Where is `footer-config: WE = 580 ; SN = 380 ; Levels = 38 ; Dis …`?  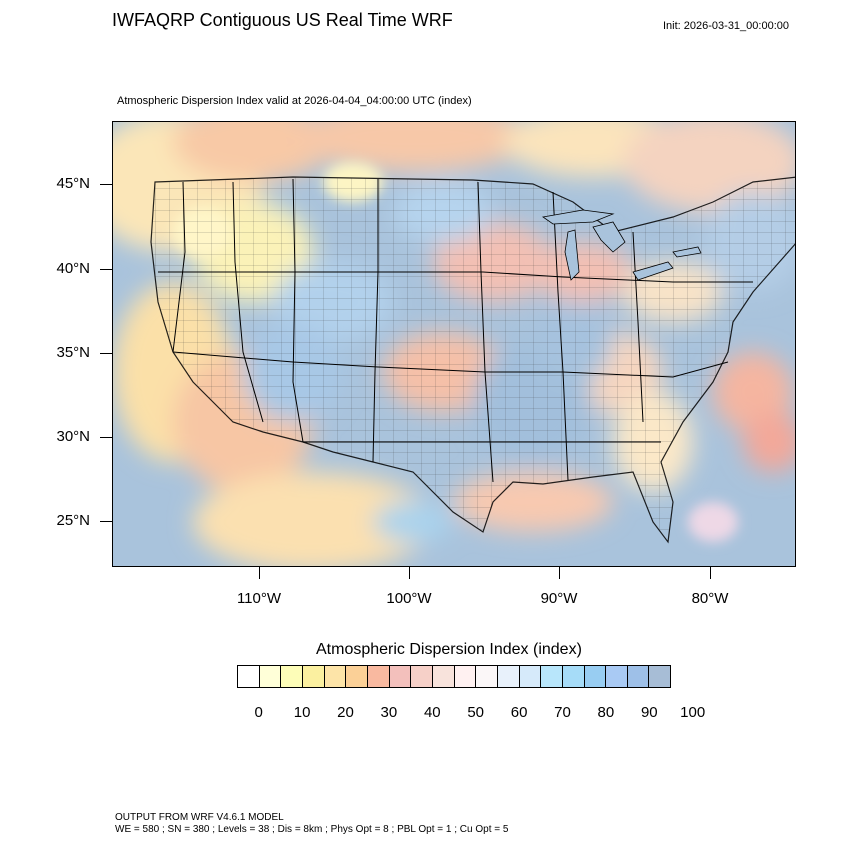
footer-config: WE = 580 ; SN = 380 ; Levels = 38 ; Dis … is located at coordinates (312, 829).